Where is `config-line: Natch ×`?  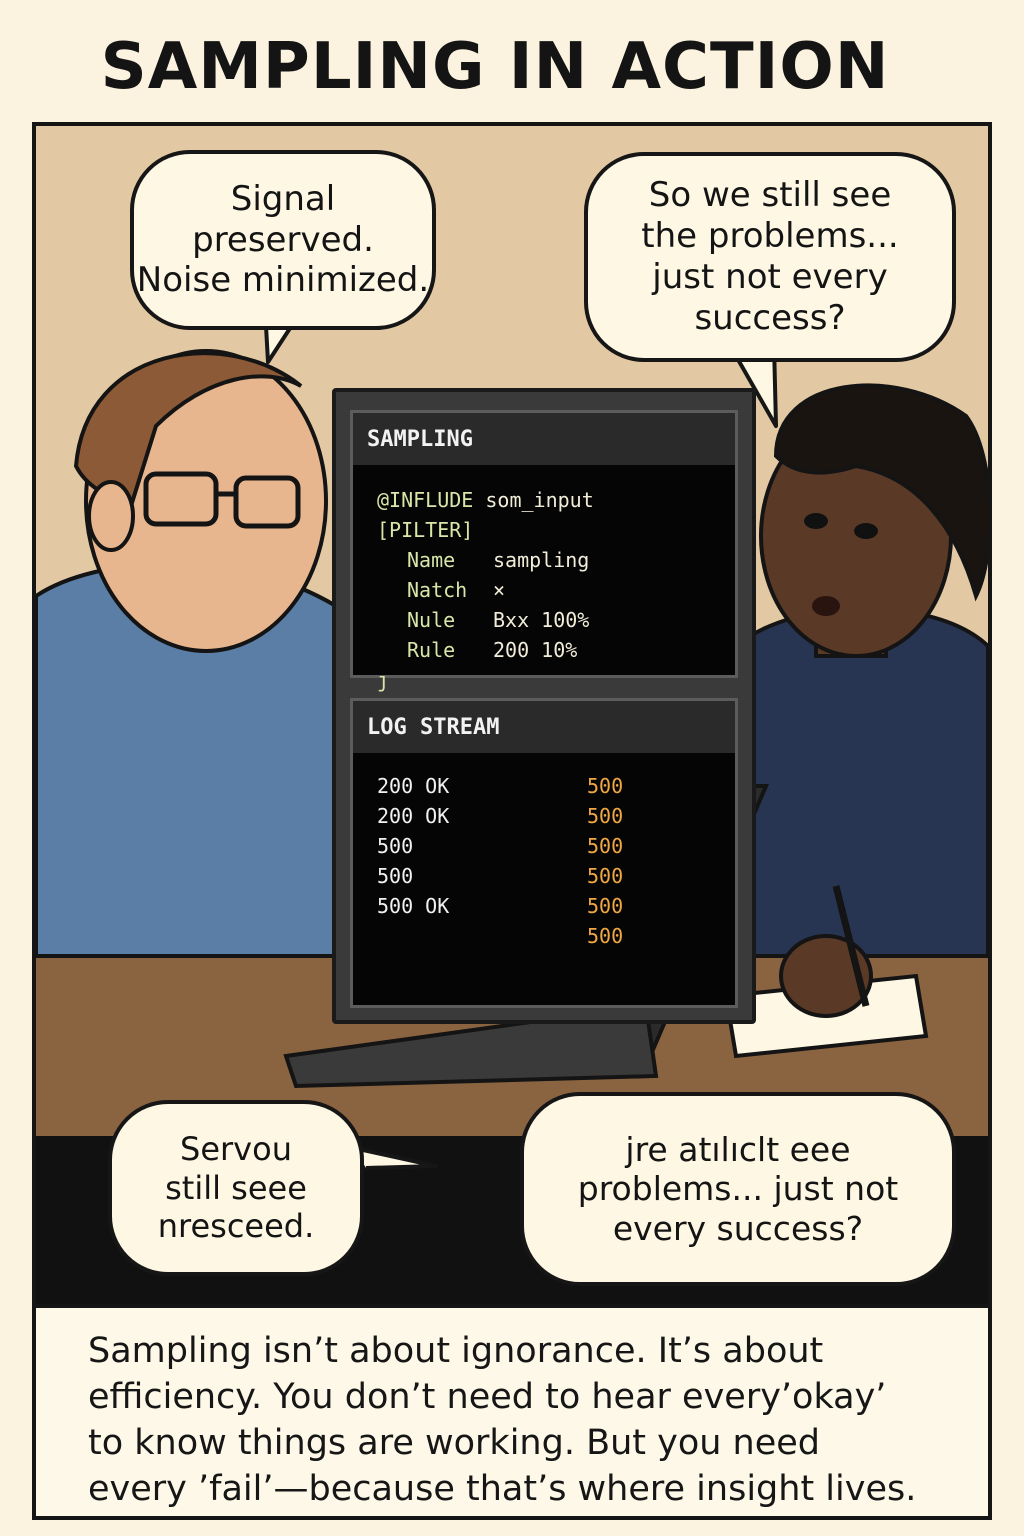
config-line: Natch × is located at coordinates (456, 590).